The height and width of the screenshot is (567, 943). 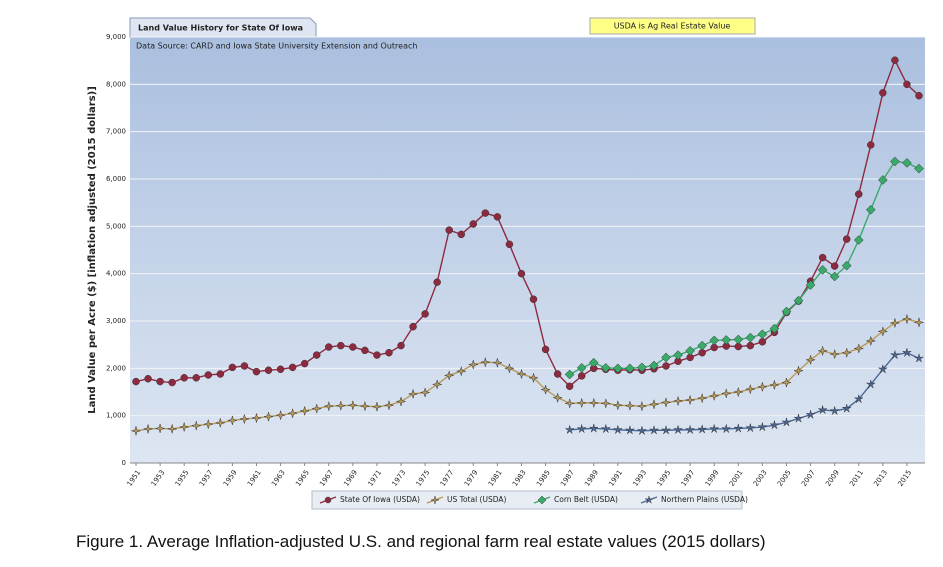 I want to click on y-tick-label: 6,000, so click(x=116, y=179).